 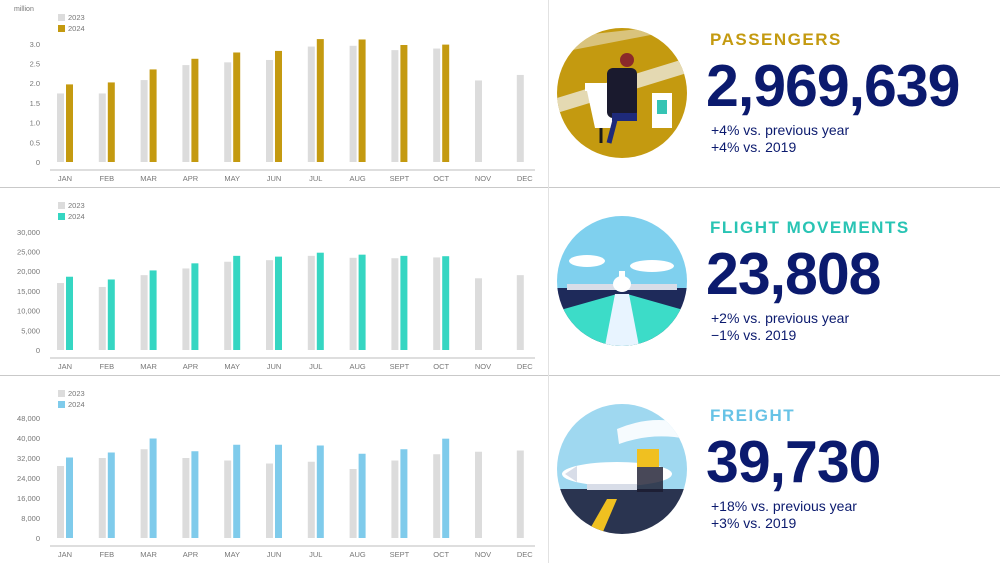 What do you see at coordinates (780, 318) in the screenshot?
I see `flight-movements-vs-previous-year: +2% vs. previous year` at bounding box center [780, 318].